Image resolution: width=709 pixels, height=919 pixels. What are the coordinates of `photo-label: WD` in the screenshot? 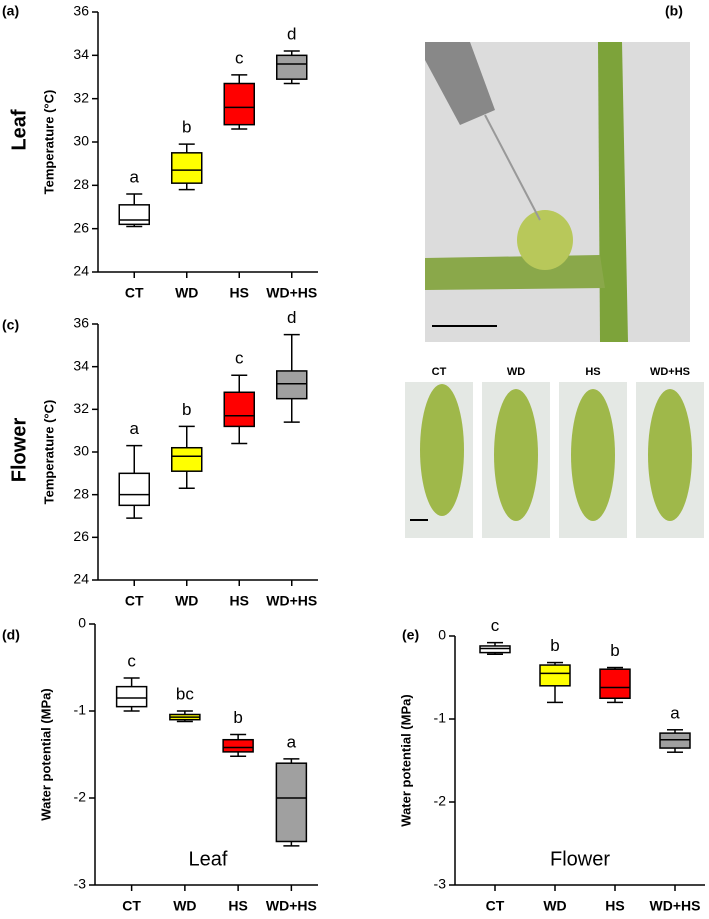 It's located at (516, 372).